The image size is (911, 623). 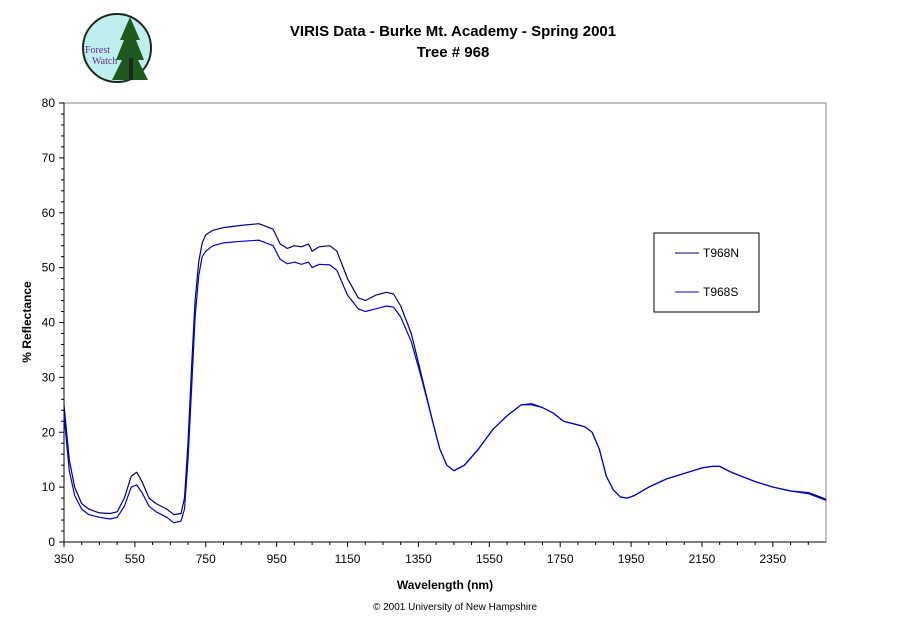 I want to click on x-tick-label: 1150, so click(x=348, y=559).